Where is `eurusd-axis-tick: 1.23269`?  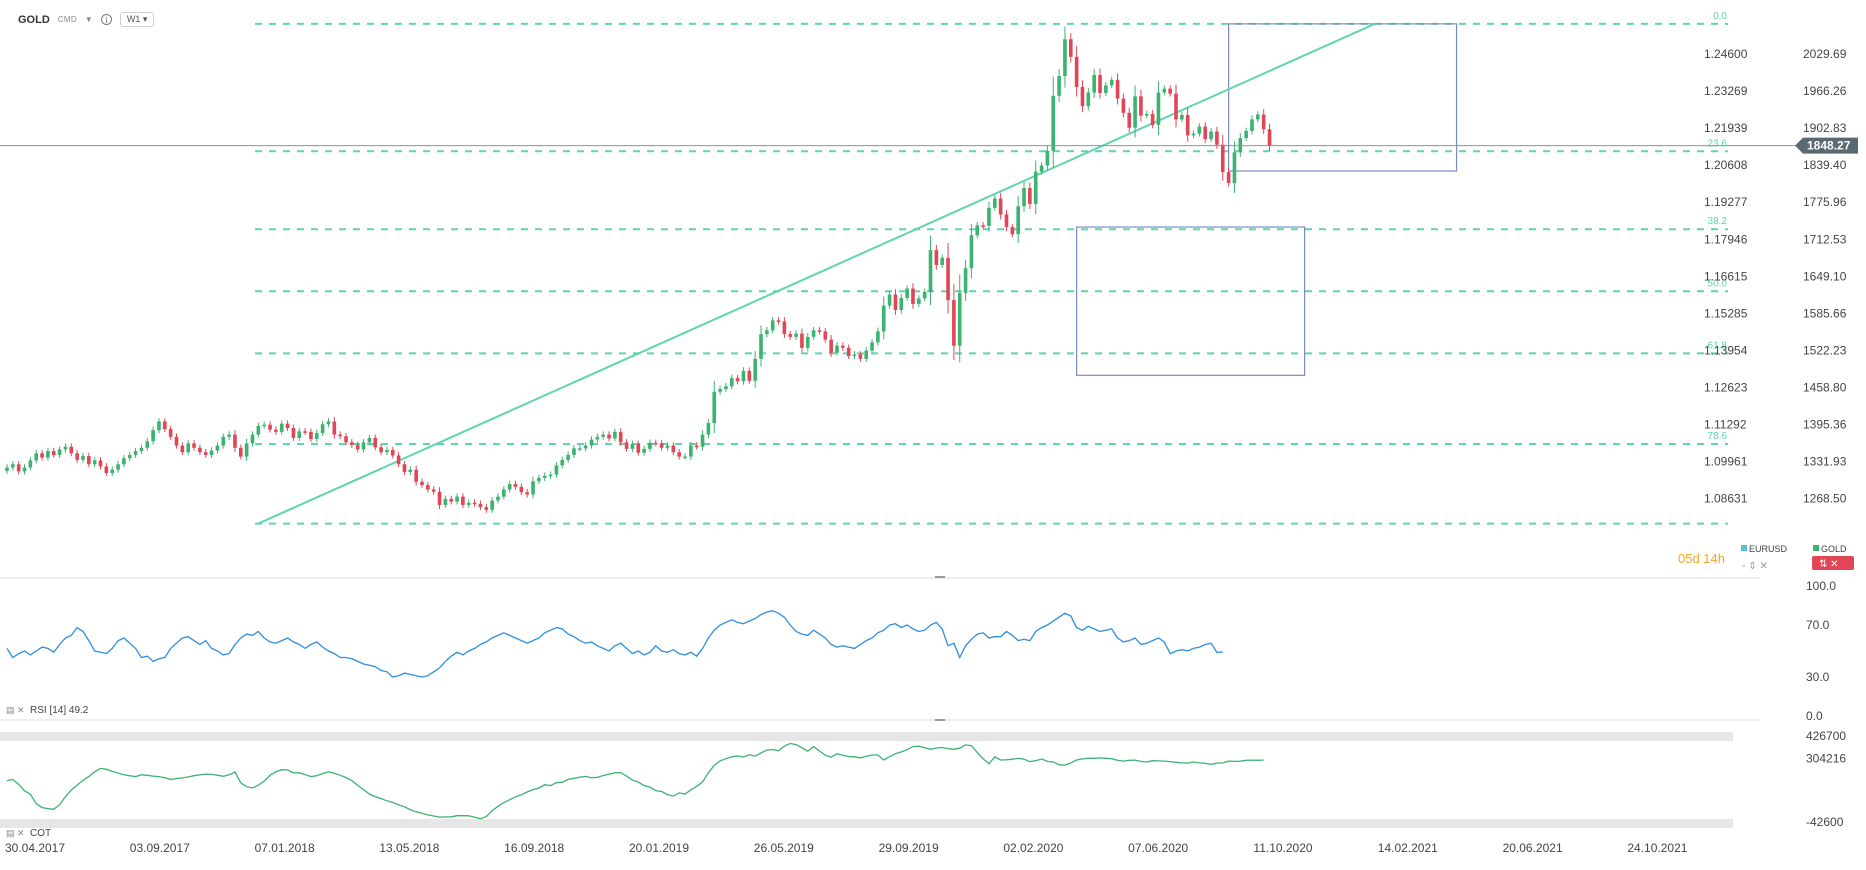 eurusd-axis-tick: 1.23269 is located at coordinates (1726, 91).